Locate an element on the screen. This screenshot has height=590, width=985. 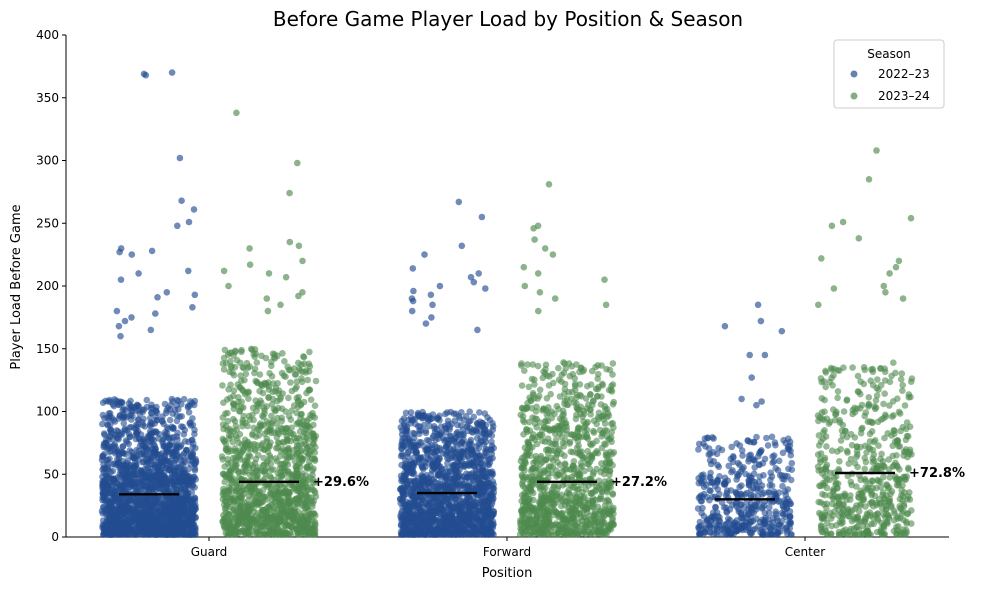
y-tick-label: 50 is located at coordinates (51, 474).